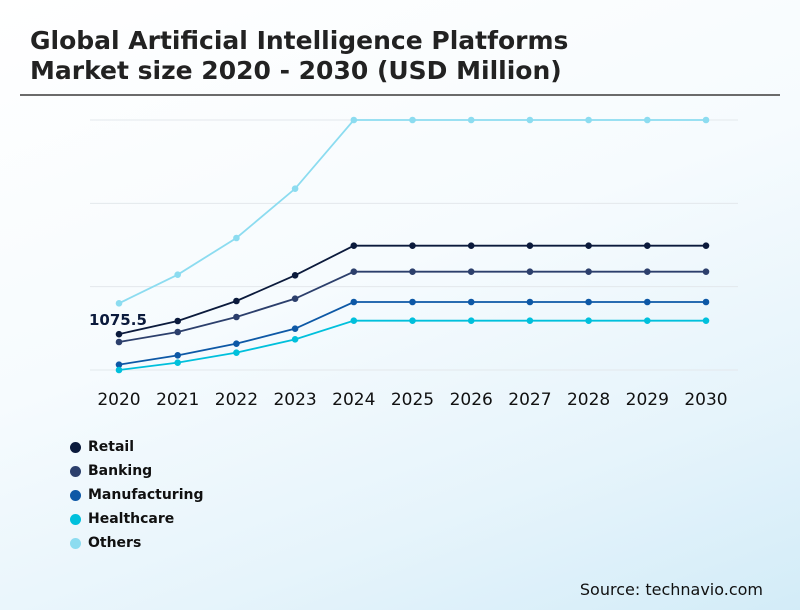  Describe the element at coordinates (353, 400) in the screenshot. I see `x-tick-label: 2024` at that location.